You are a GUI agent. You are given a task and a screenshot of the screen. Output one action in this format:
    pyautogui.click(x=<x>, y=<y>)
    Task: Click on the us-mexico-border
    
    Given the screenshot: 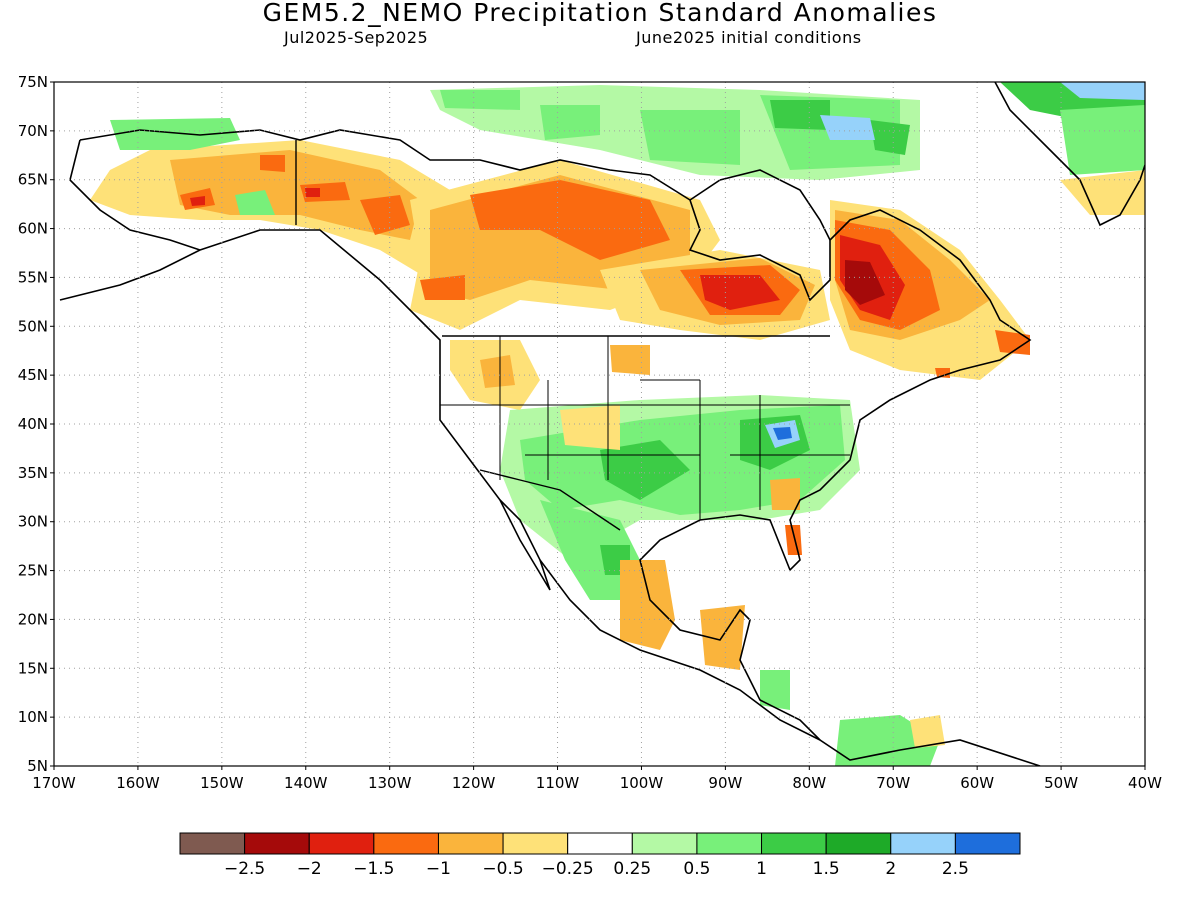 What is the action you would take?
    pyautogui.click(x=550, y=500)
    